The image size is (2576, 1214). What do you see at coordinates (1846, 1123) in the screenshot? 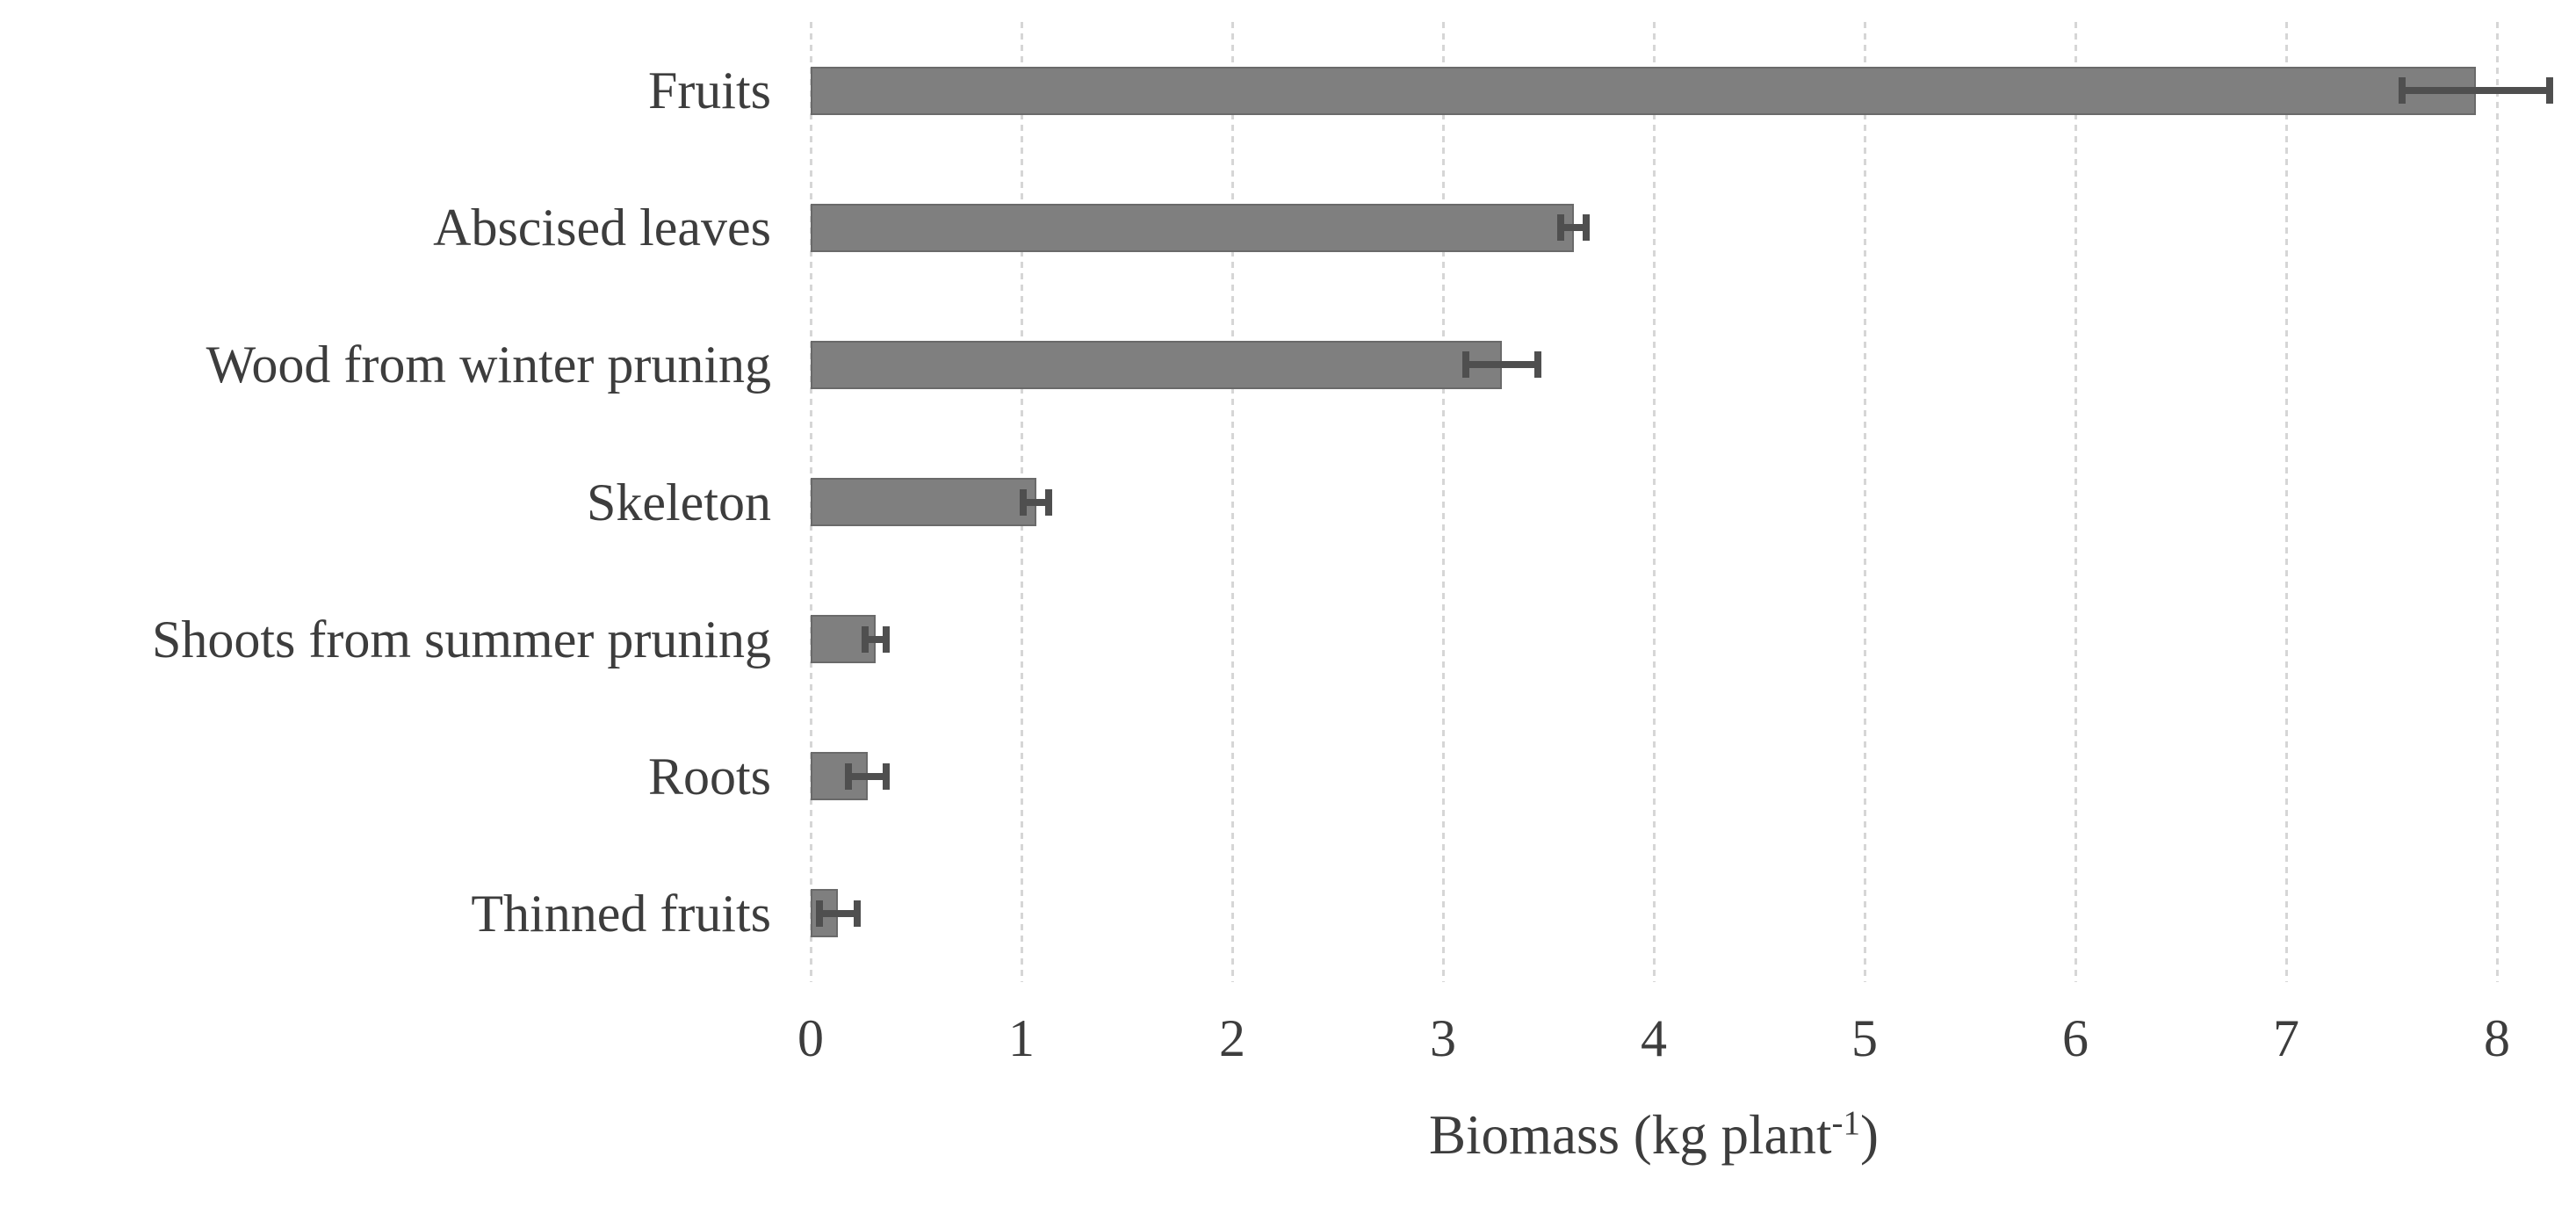
I see `x-axis-title-superscript: -1` at bounding box center [1846, 1123].